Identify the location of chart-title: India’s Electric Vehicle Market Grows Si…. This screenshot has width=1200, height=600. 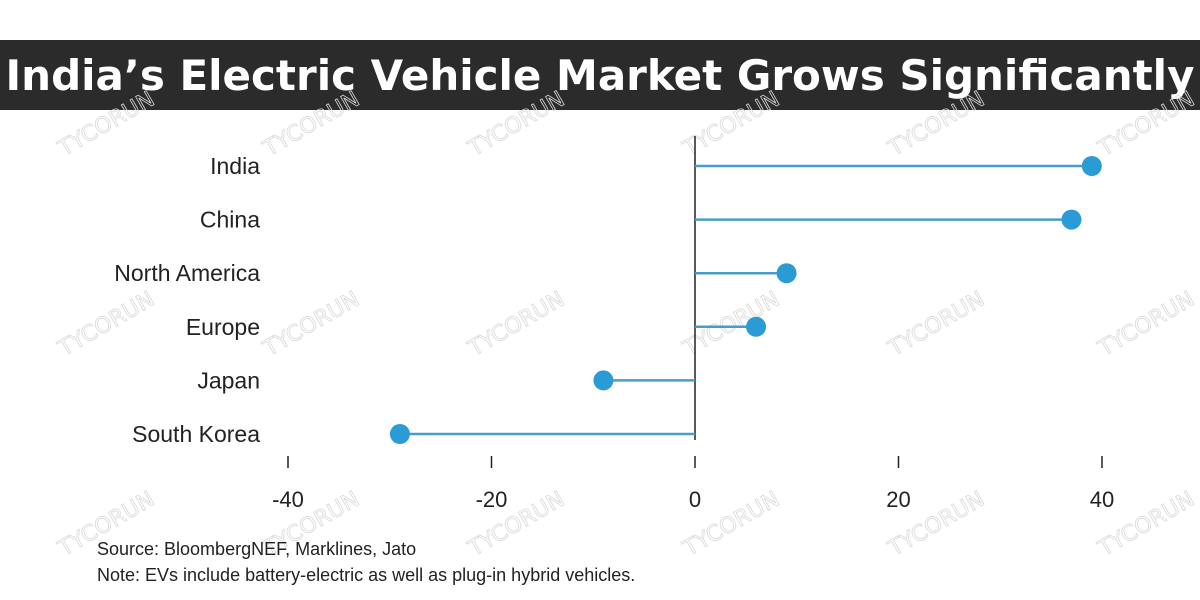
(600, 75).